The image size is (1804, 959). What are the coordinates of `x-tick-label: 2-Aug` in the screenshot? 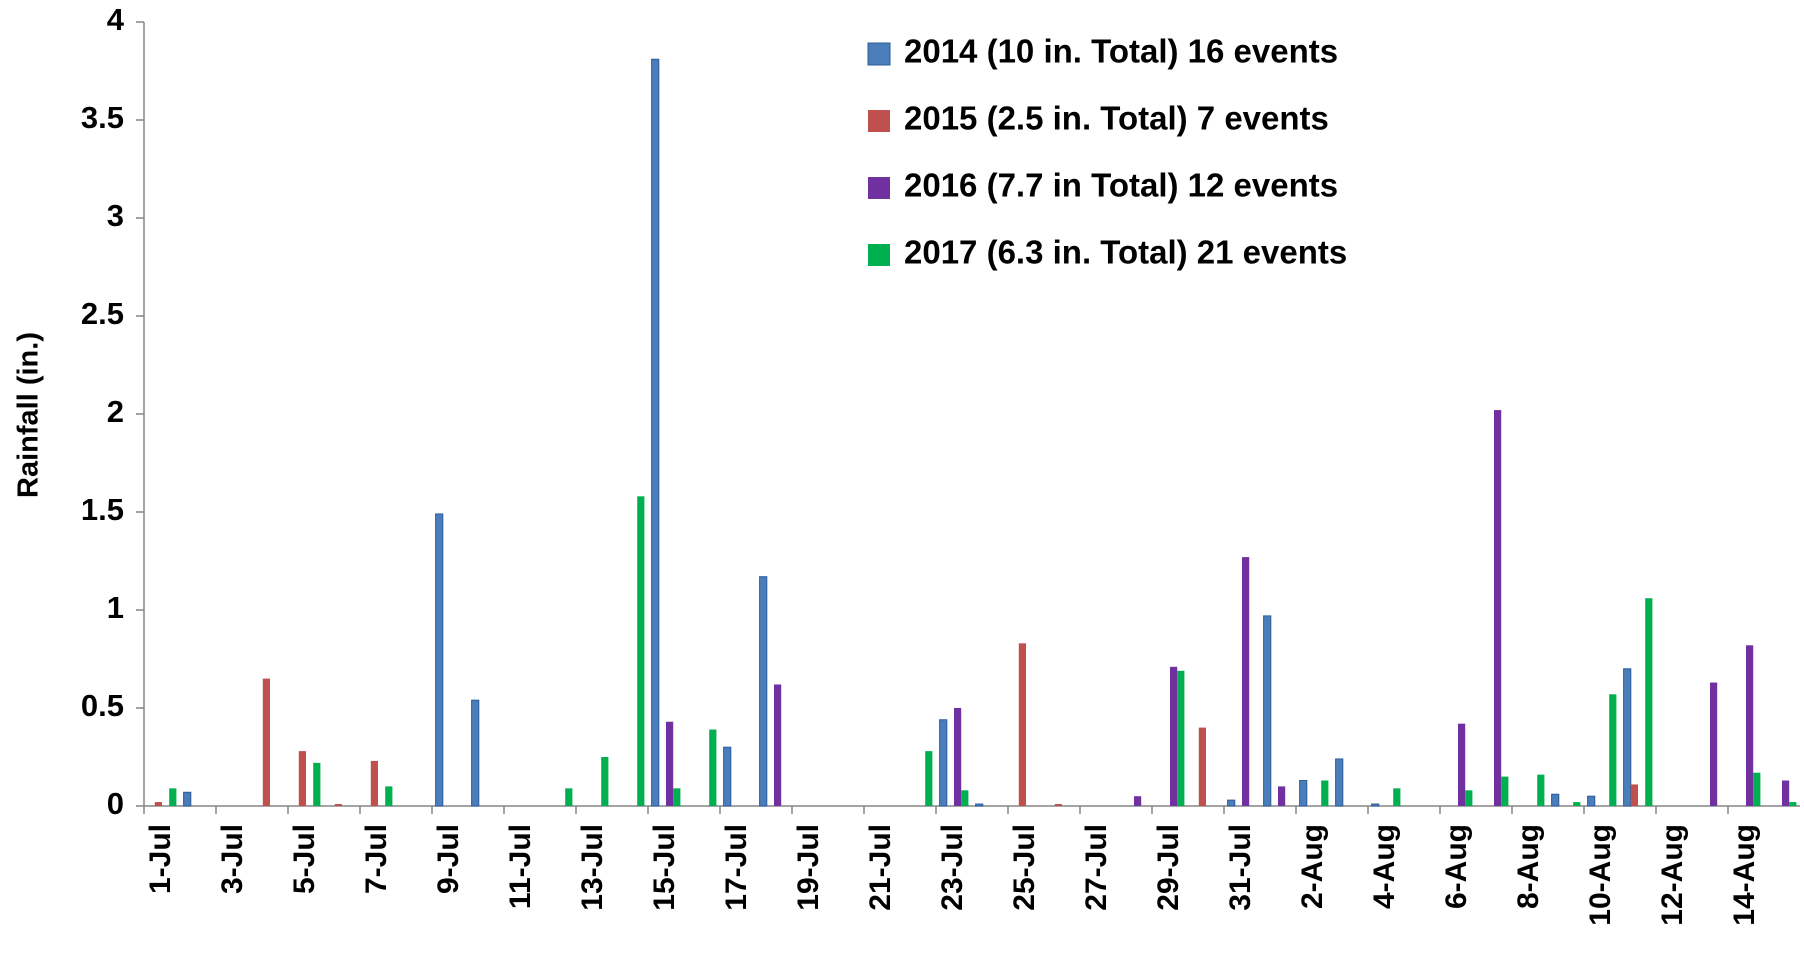 It's located at (1312, 866).